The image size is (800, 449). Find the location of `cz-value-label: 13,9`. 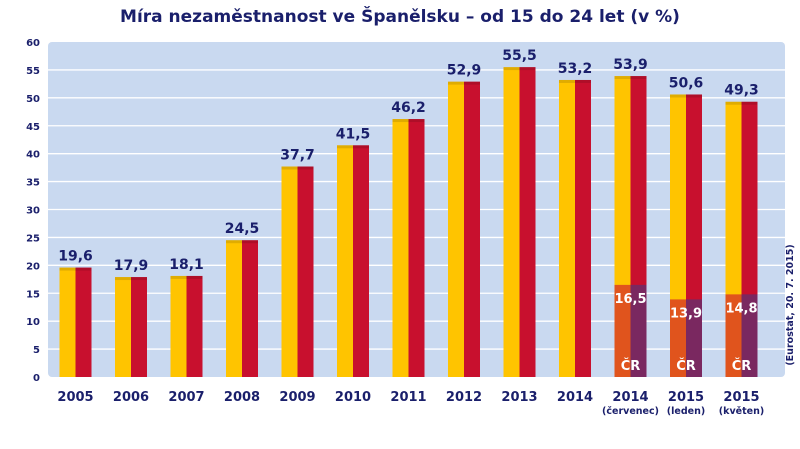

cz-value-label: 13,9 is located at coordinates (686, 313).